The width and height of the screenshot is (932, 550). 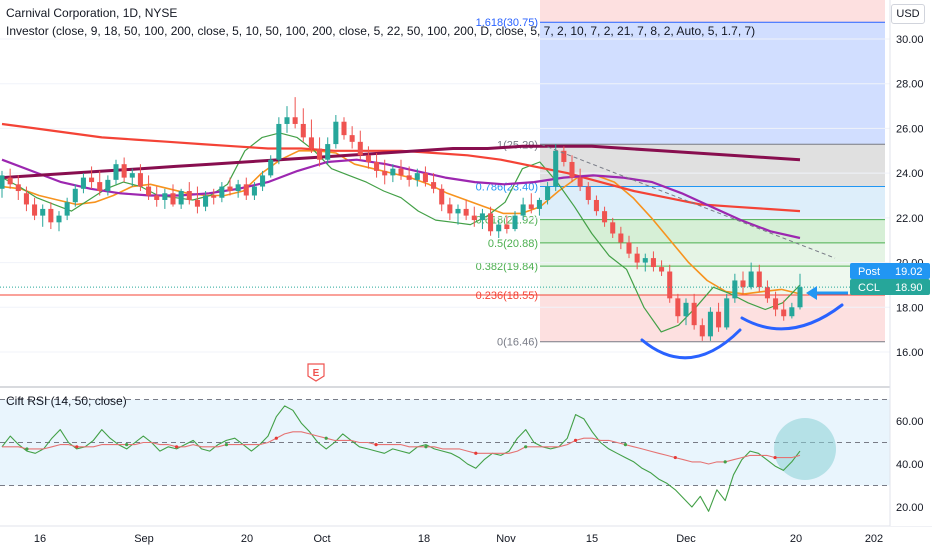 What do you see at coordinates (874, 539) in the screenshot?
I see `time-tick-label: 202` at bounding box center [874, 539].